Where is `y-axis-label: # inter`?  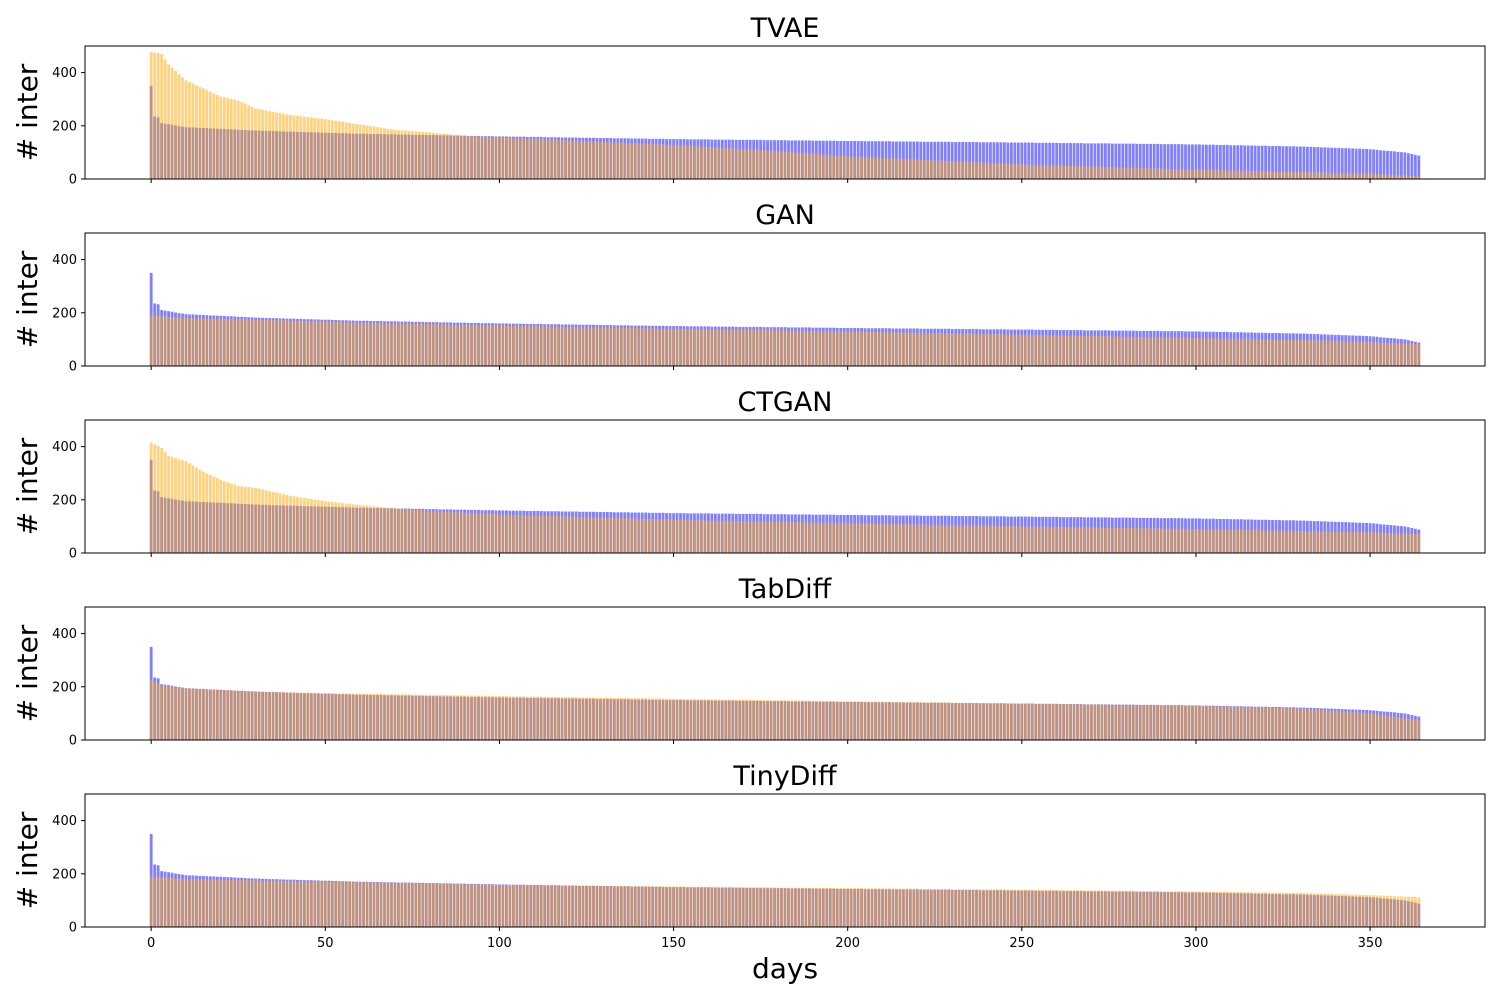
y-axis-label: # inter is located at coordinates (27, 486).